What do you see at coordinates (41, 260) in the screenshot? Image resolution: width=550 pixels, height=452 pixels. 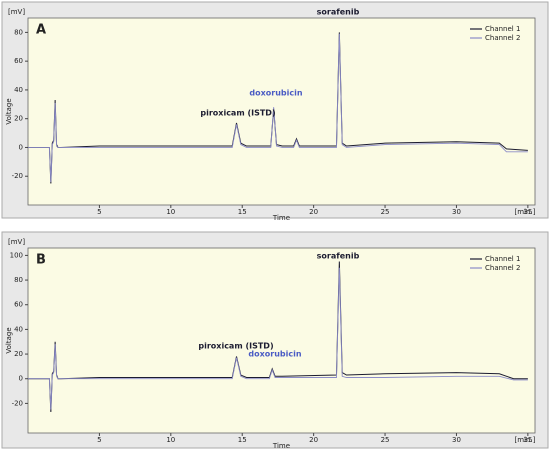 I see `panel-label: B` at bounding box center [41, 260].